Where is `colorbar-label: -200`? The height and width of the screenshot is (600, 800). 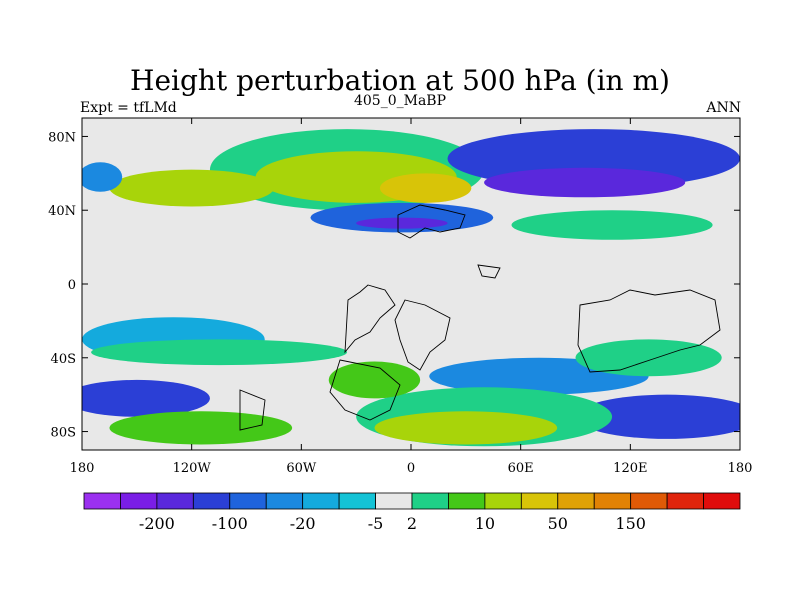 colorbar-label: -200 is located at coordinates (157, 523).